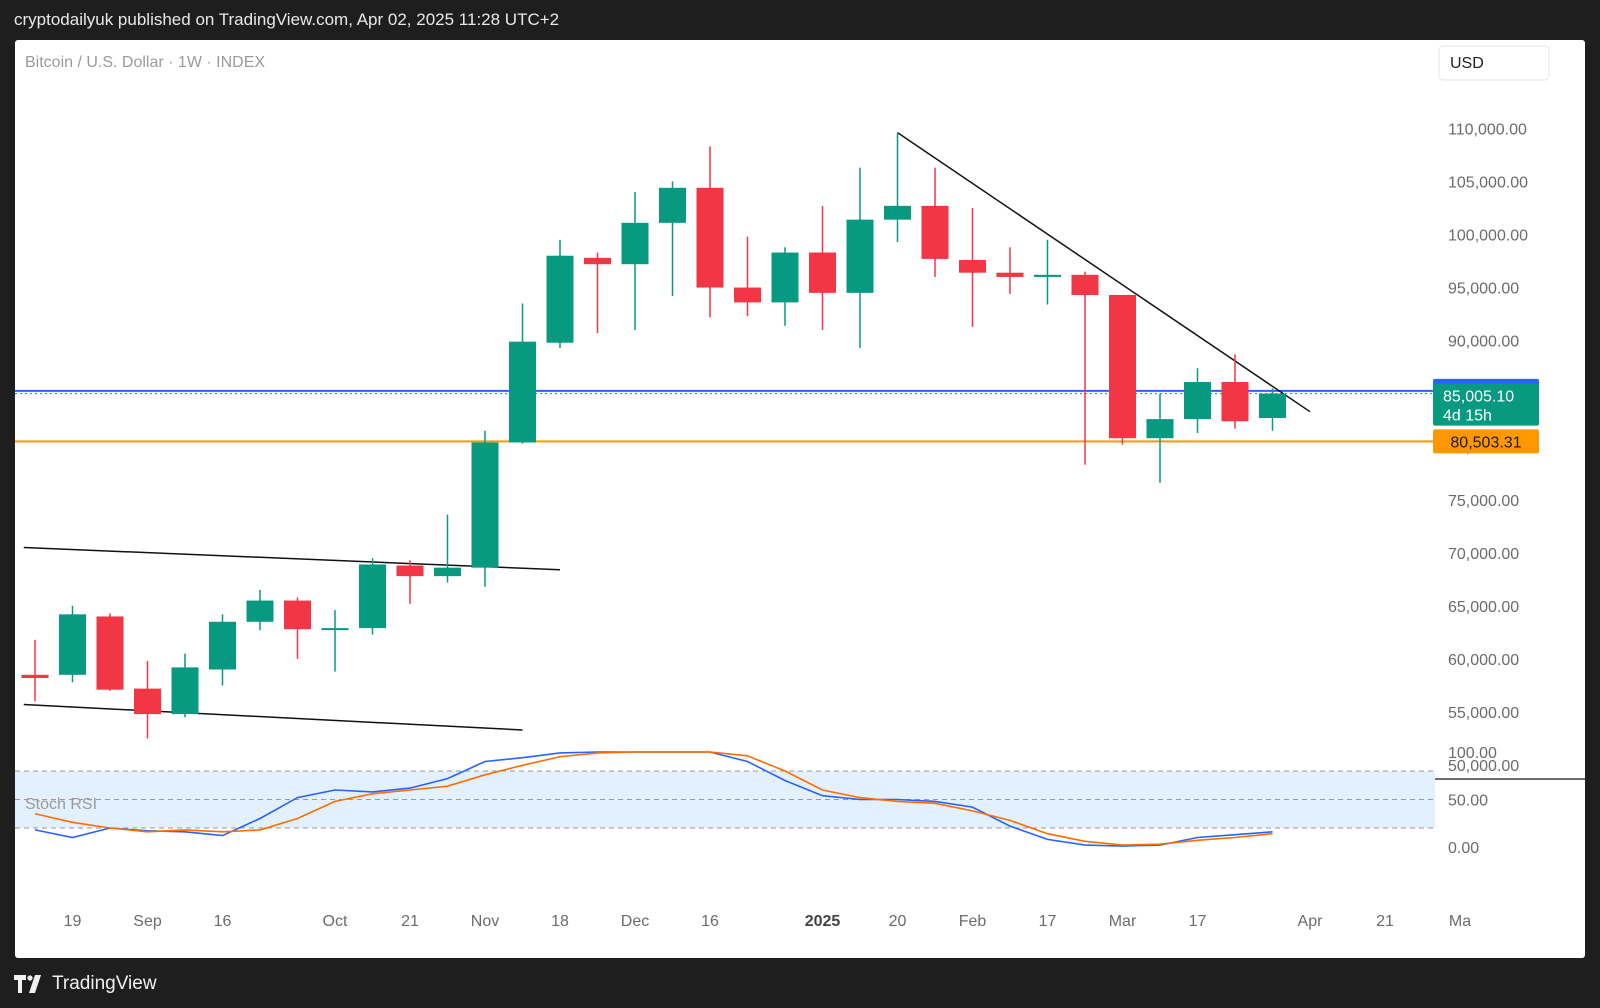 The width and height of the screenshot is (1600, 1008). What do you see at coordinates (1472, 753) in the screenshot?
I see `rsi-y-tick-label: 100.00` at bounding box center [1472, 753].